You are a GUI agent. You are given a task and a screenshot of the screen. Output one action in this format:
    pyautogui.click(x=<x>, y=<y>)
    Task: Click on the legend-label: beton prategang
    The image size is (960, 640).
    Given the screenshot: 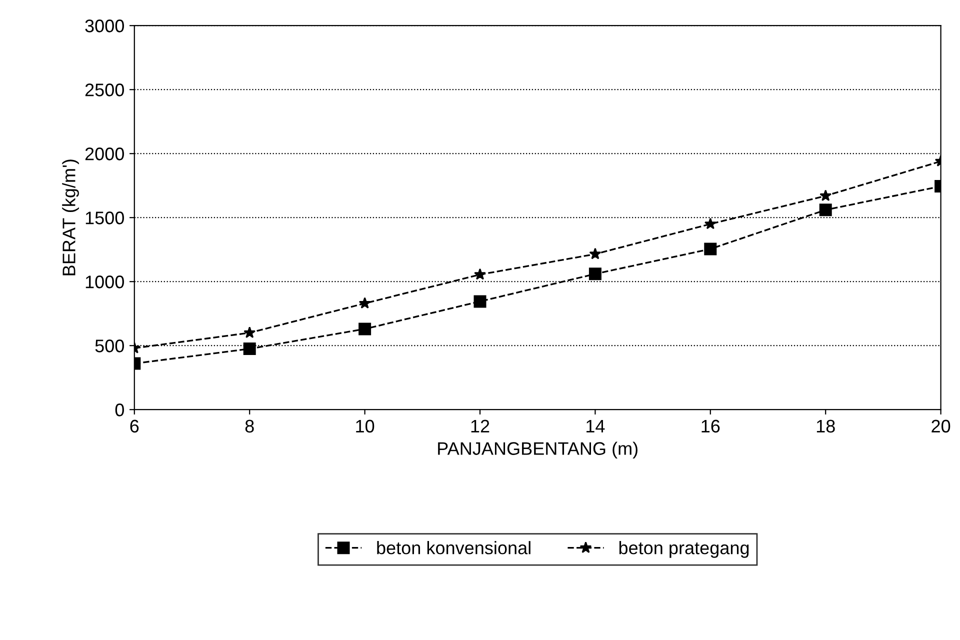 What is the action you would take?
    pyautogui.click(x=684, y=549)
    